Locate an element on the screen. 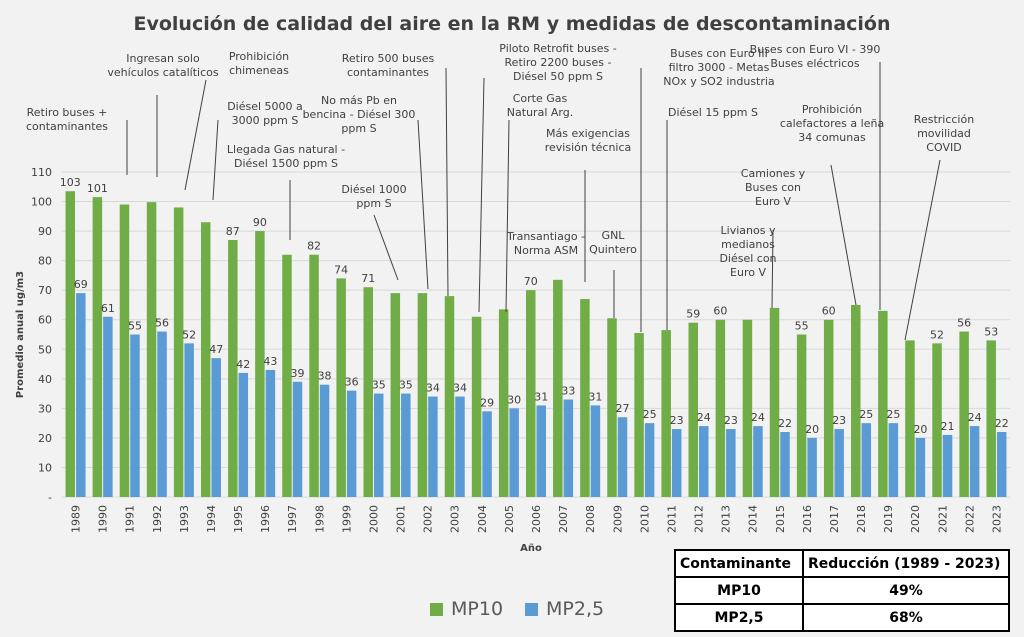 This screenshot has height=637, width=1024. annotation-line: Retiro 500 buses is located at coordinates (388, 58).